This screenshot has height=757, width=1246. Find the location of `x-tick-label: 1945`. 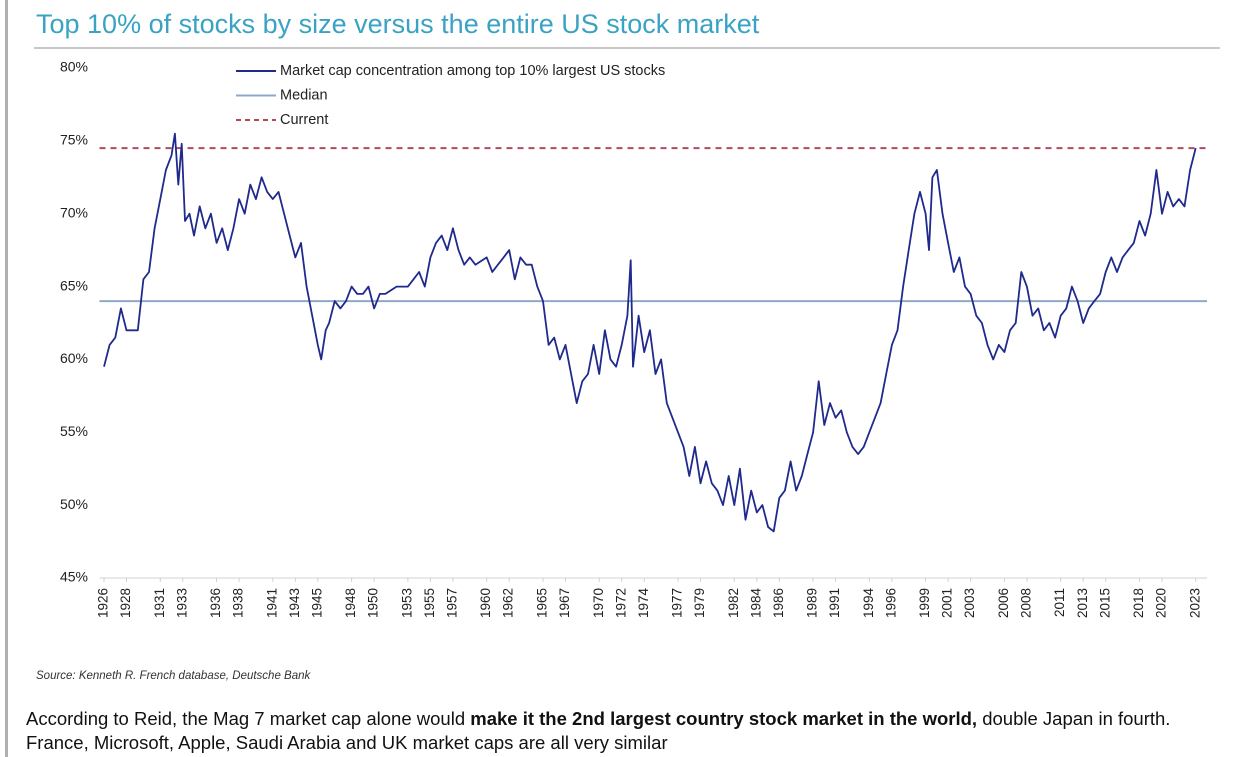

x-tick-label: 1945 is located at coordinates (316, 603).